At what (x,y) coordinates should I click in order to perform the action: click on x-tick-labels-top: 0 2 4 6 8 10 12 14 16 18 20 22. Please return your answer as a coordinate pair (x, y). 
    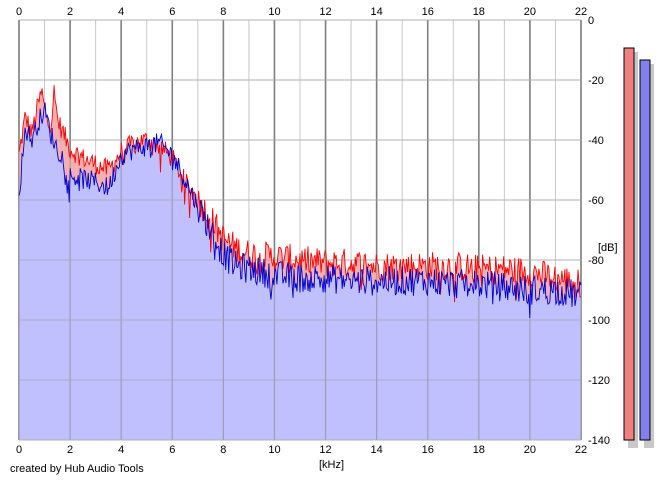
    Looking at the image, I should click on (301, 12).